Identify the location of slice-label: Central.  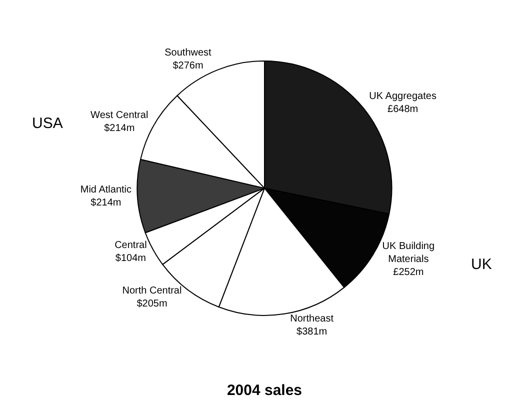
(130, 245).